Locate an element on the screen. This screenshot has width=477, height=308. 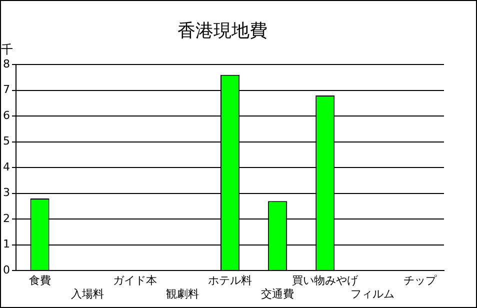
y-tick-label: 5 is located at coordinates (6, 141).